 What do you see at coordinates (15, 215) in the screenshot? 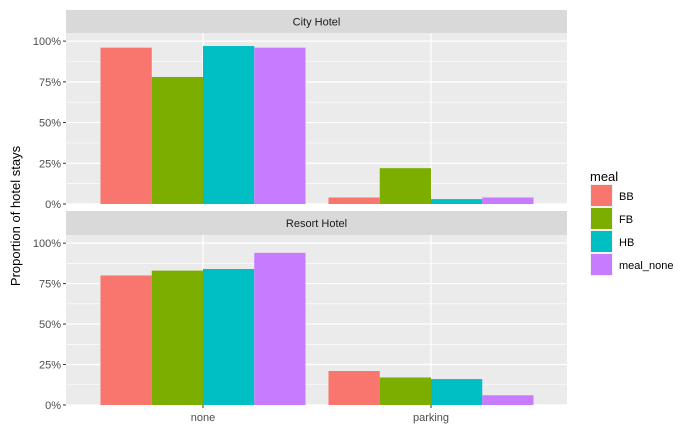
I see `y-axis-title: Proportion of hotel stays` at bounding box center [15, 215].